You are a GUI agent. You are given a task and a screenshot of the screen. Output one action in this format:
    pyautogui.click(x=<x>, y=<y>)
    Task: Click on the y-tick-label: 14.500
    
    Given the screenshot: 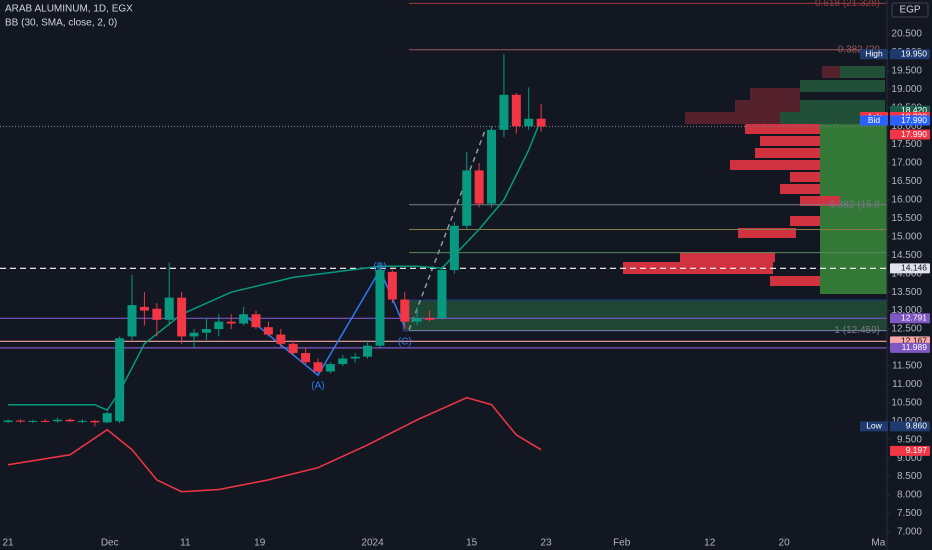 What is the action you would take?
    pyautogui.click(x=906, y=255)
    